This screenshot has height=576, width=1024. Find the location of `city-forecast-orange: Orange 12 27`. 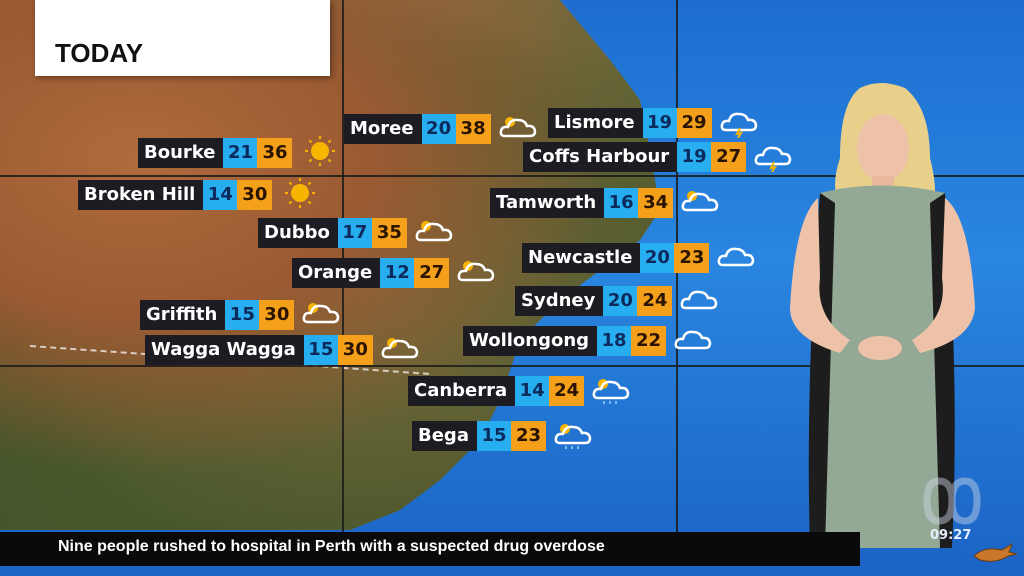

city-forecast-orange: Orange 12 27 is located at coordinates (395, 273).